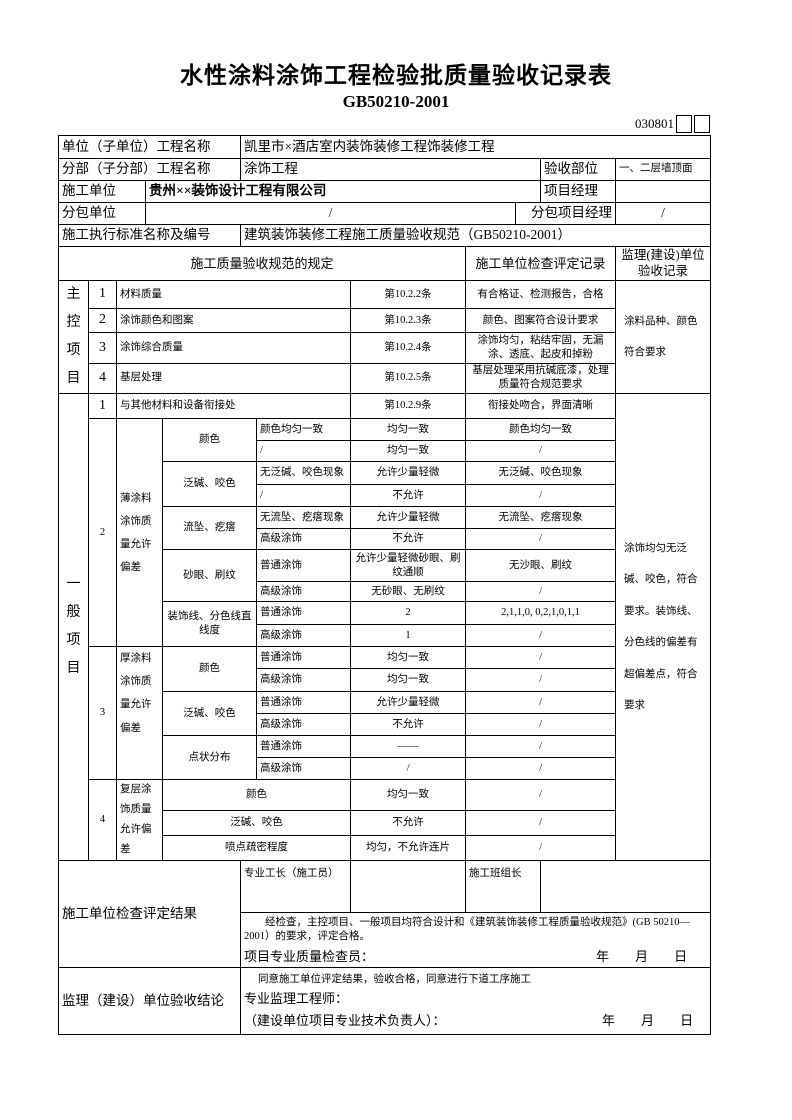 This screenshot has width=792, height=1120. I want to click on table-row: 3 厚涂料涂饰质量允许偏差 颜色 普通涂饰 均匀一致 /, so click(385, 713).